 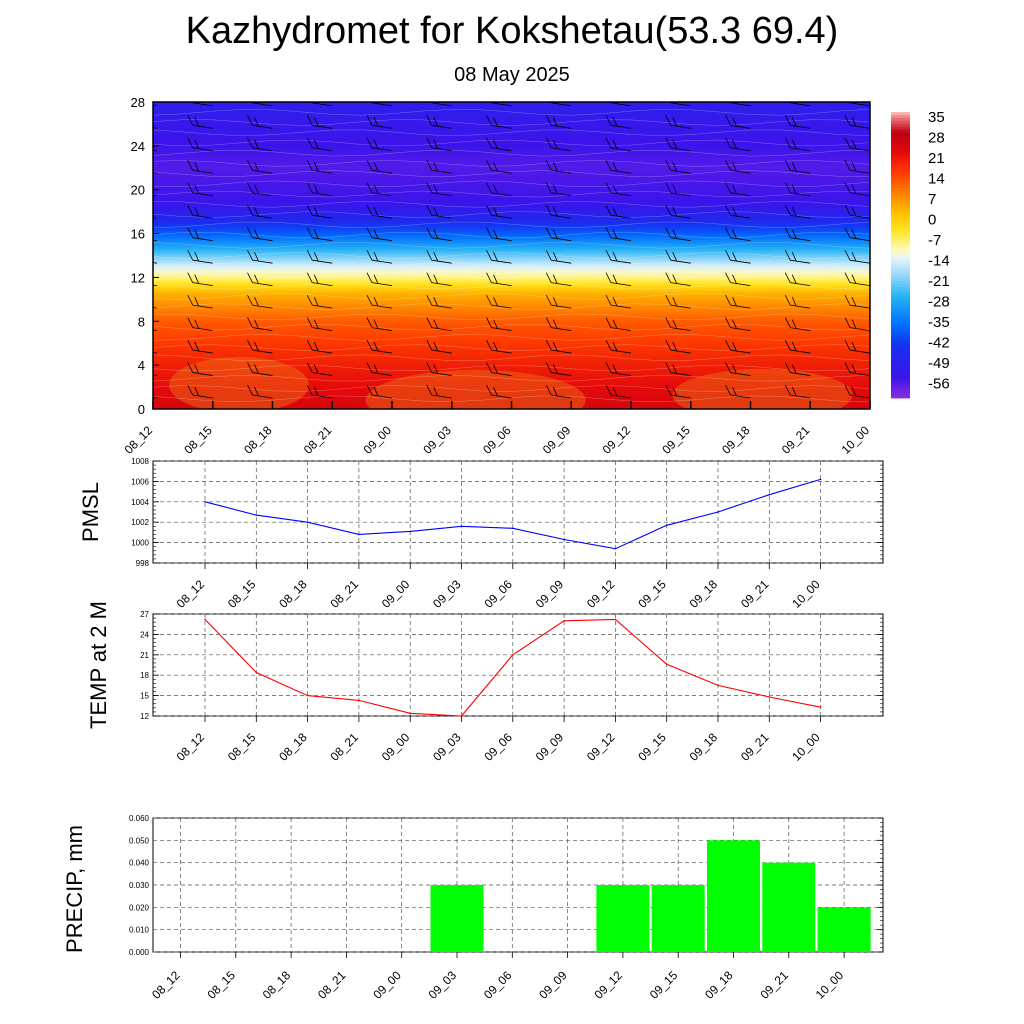 What do you see at coordinates (141, 321) in the screenshot?
I see `heat-y-tick-label: 8` at bounding box center [141, 321].